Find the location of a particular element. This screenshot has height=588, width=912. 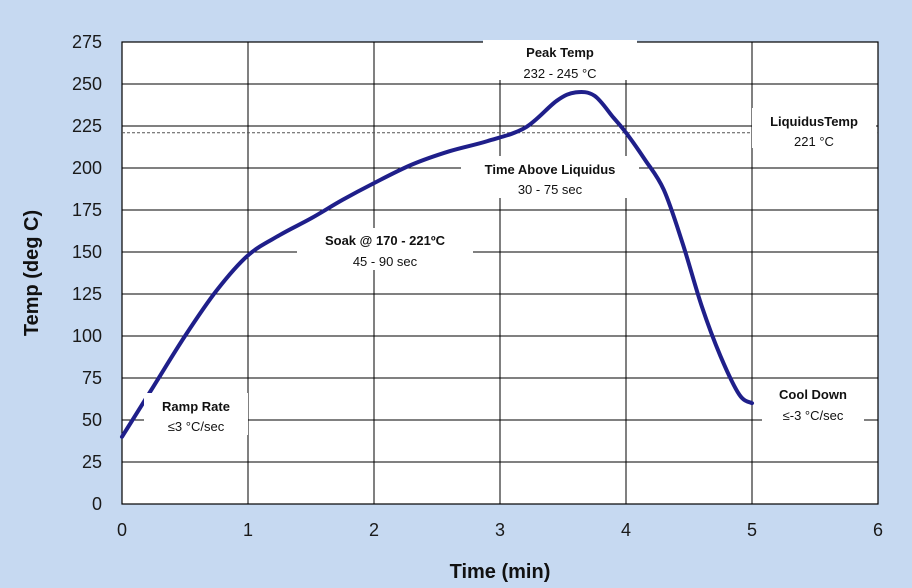

annotation-tal-value: 30 - 75 sec is located at coordinates (550, 189).